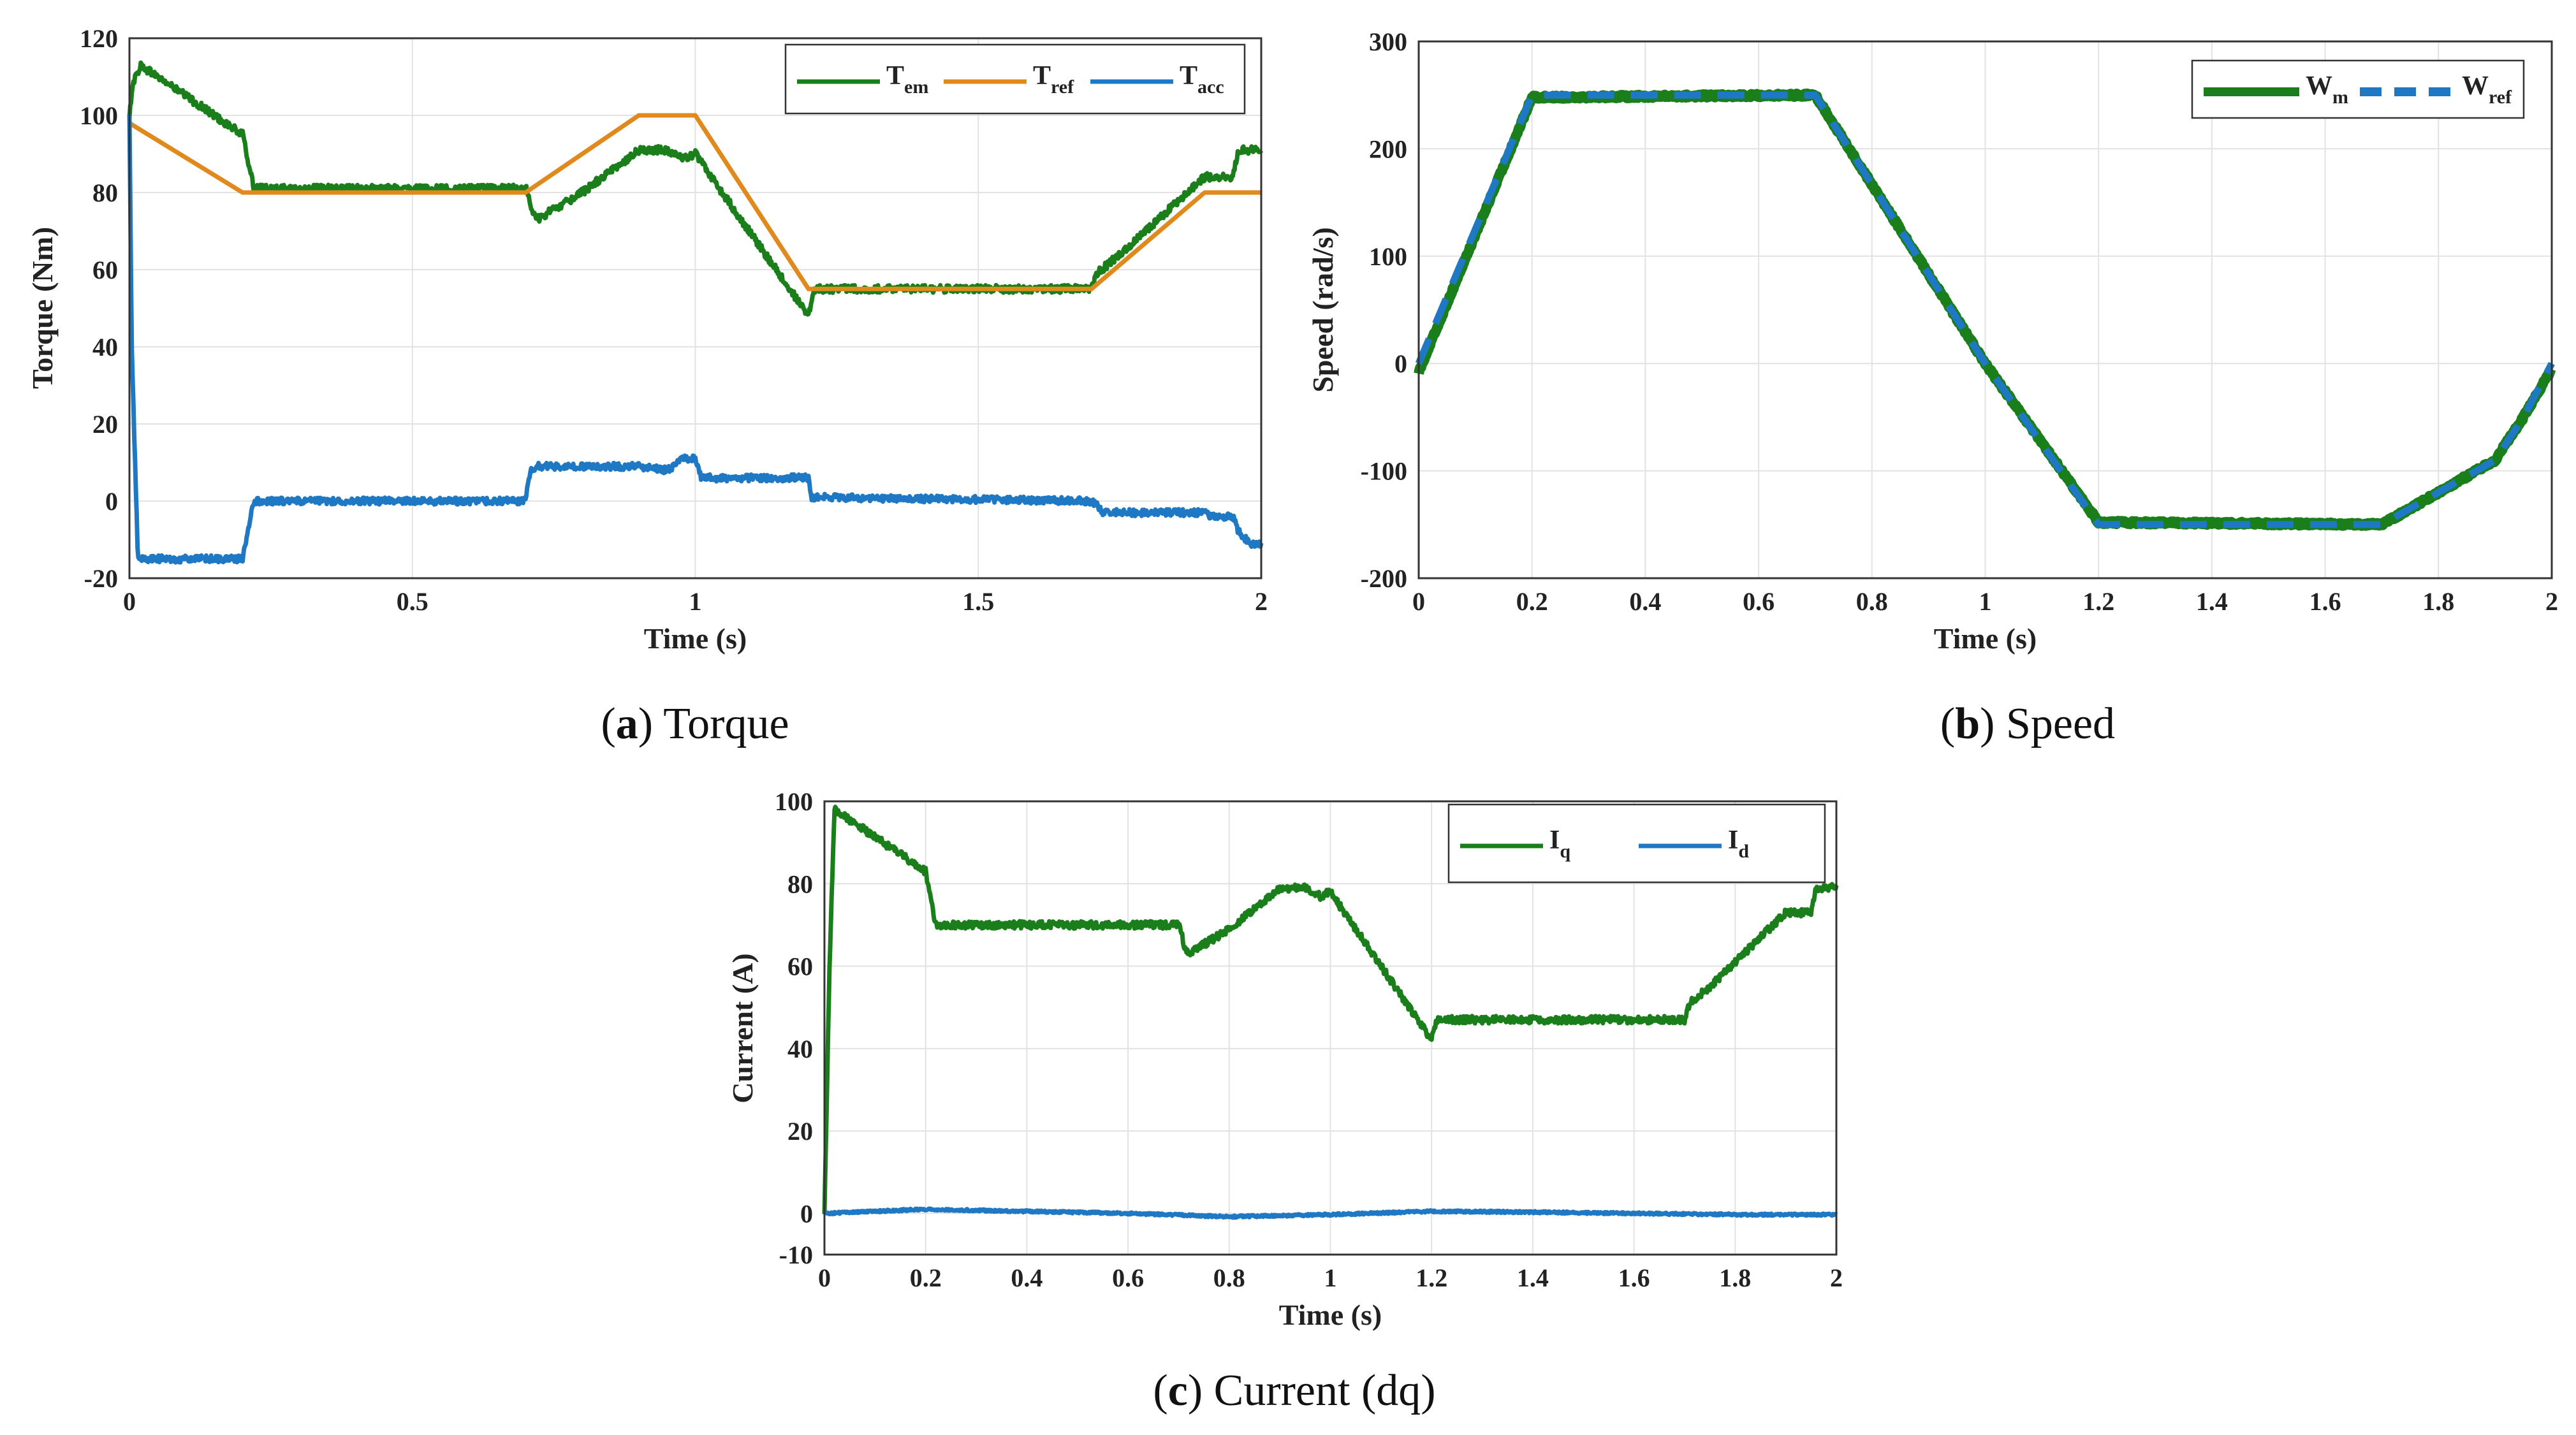  What do you see at coordinates (42, 308) in the screenshot?
I see `y-axis-label: Torque (Nm)` at bounding box center [42, 308].